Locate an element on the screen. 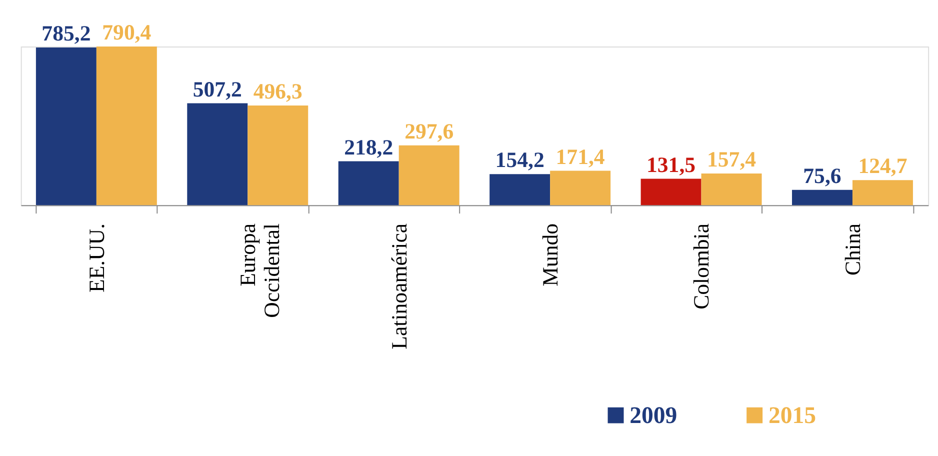 The height and width of the screenshot is (456, 938). data-label: 75,6 is located at coordinates (822, 176).